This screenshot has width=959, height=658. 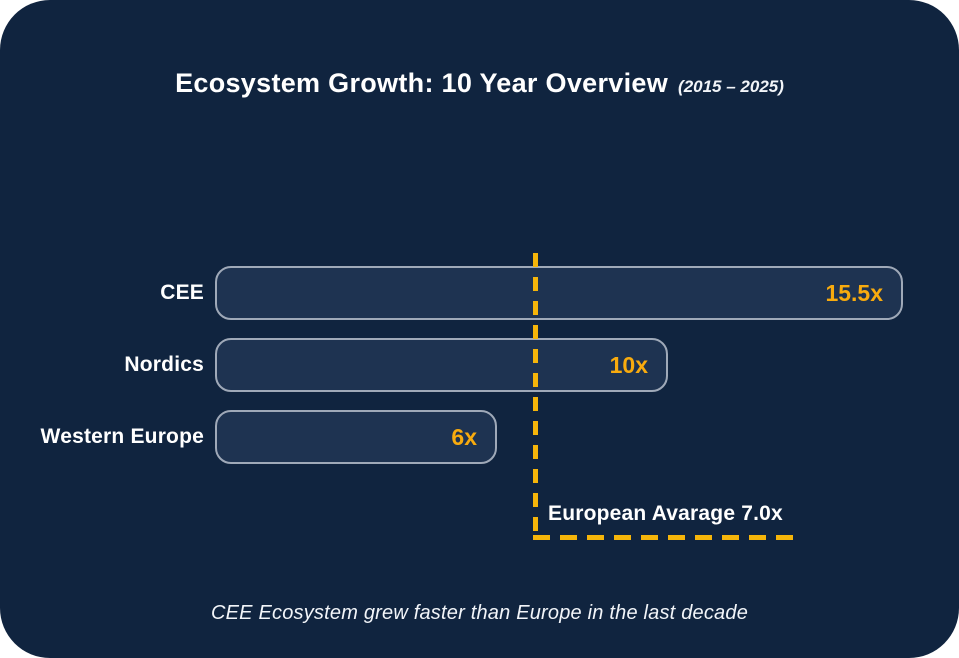 What do you see at coordinates (182, 292) in the screenshot?
I see `bar-label-cee: CEE` at bounding box center [182, 292].